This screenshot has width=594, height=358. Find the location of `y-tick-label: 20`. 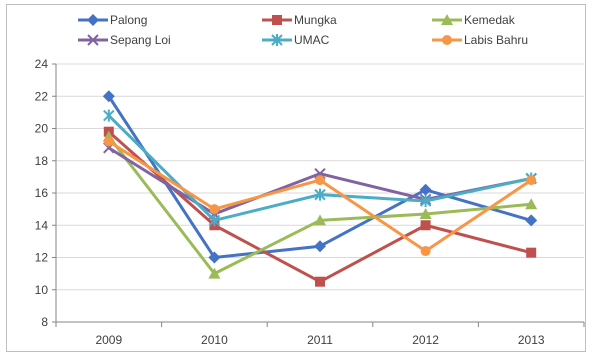

y-tick-label: 20 is located at coordinates (42, 129).